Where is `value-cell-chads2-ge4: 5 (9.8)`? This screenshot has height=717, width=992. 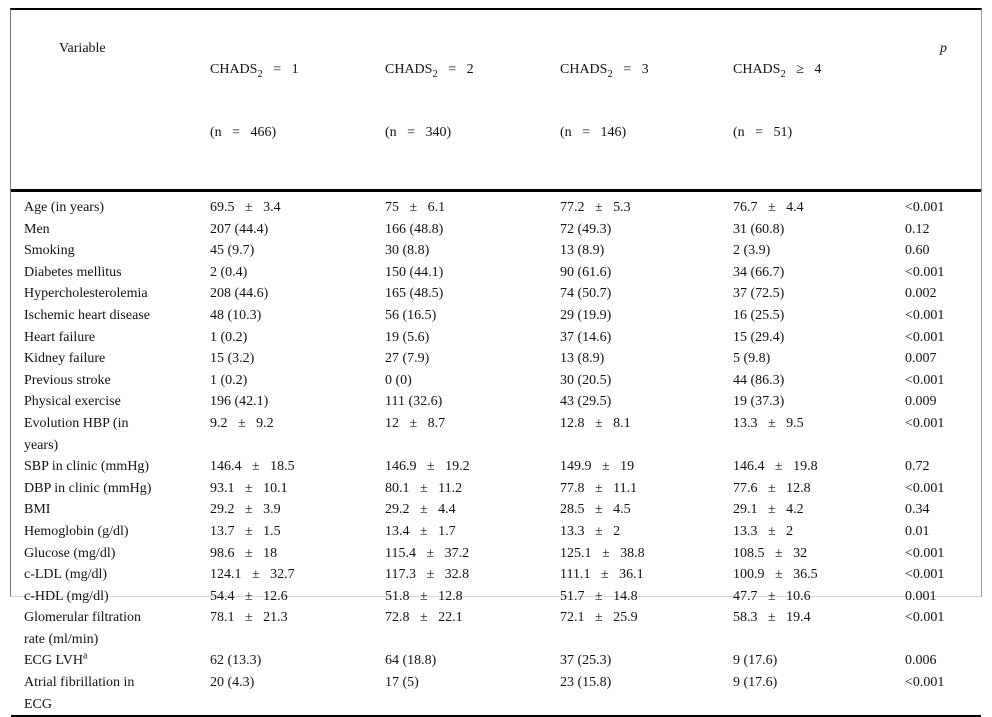 value-cell-chads2-ge4: 5 (9.8) is located at coordinates (752, 359).